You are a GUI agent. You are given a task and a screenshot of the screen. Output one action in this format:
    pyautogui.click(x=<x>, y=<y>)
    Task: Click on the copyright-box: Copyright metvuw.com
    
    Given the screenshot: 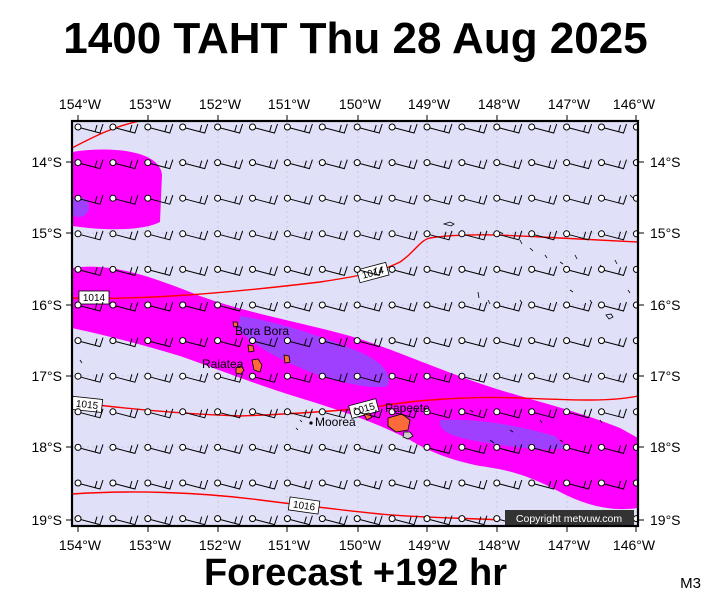 What is the action you would take?
    pyautogui.click(x=569, y=518)
    